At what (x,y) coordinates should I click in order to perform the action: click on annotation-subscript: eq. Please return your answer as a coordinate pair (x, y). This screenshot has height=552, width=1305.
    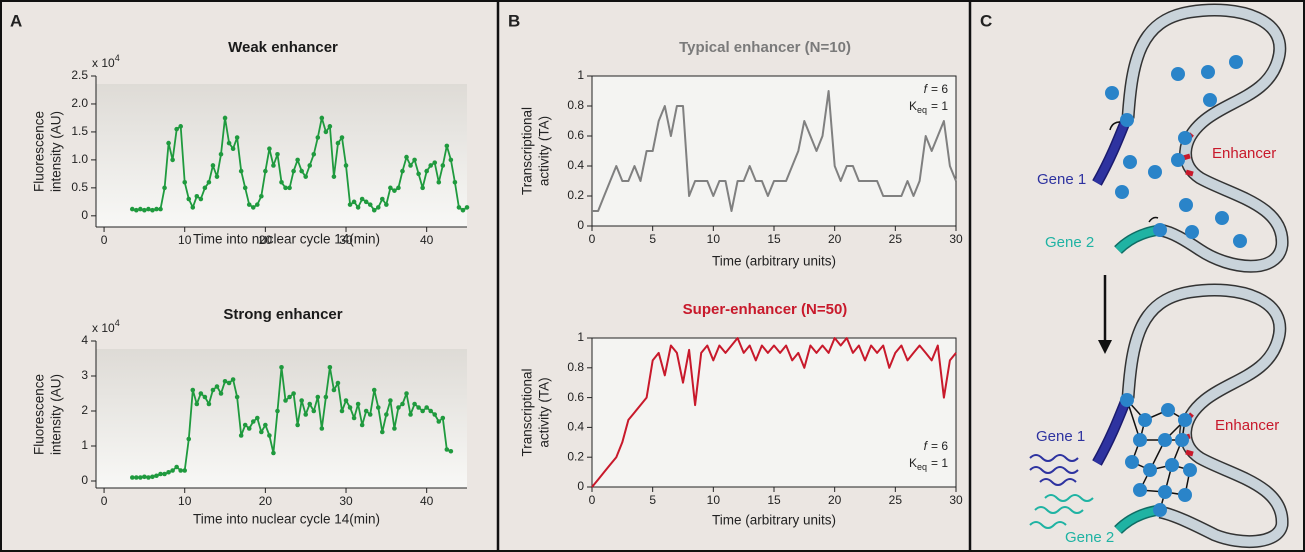
    Looking at the image, I should click on (922, 110).